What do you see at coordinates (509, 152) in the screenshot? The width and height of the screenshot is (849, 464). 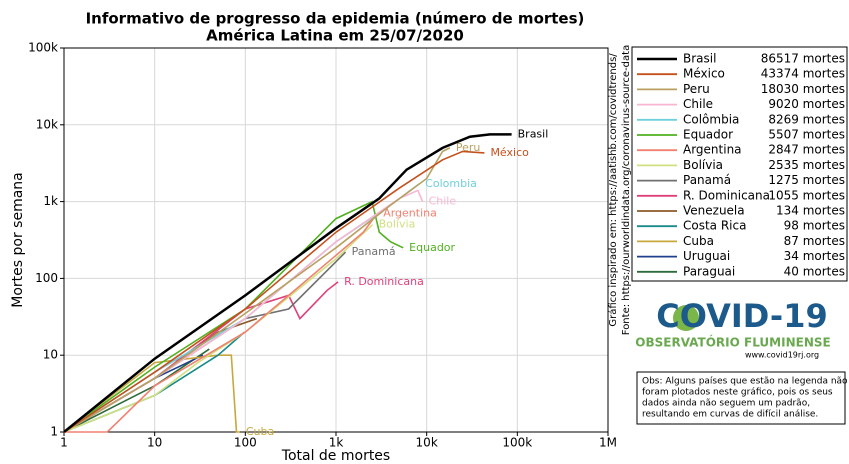 I see `series-end-label: México` at bounding box center [509, 152].